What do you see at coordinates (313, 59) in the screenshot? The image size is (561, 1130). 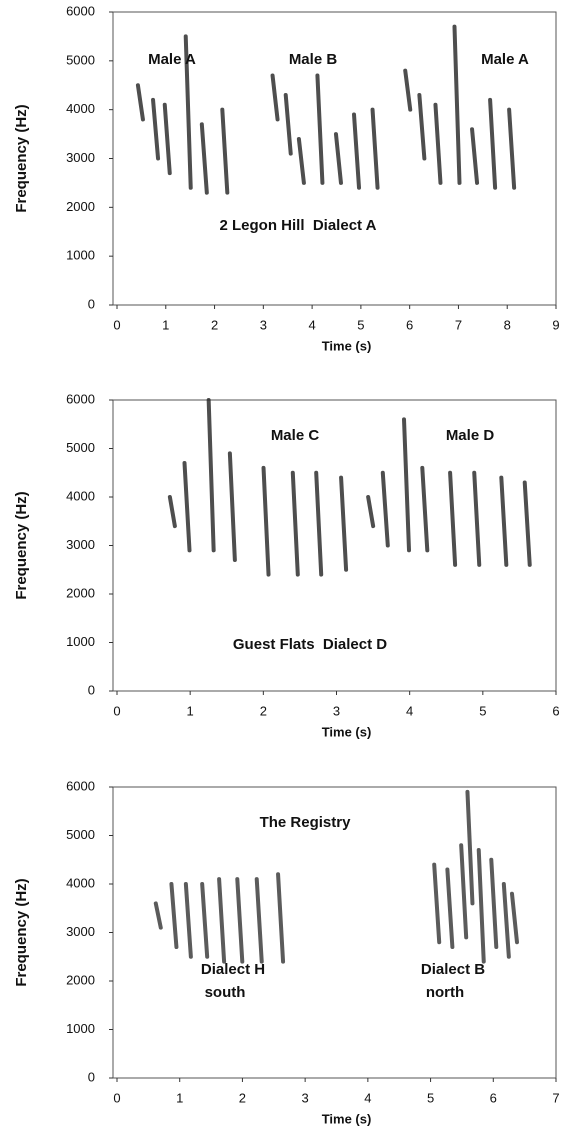 I see `annotation: Male B` at bounding box center [313, 59].